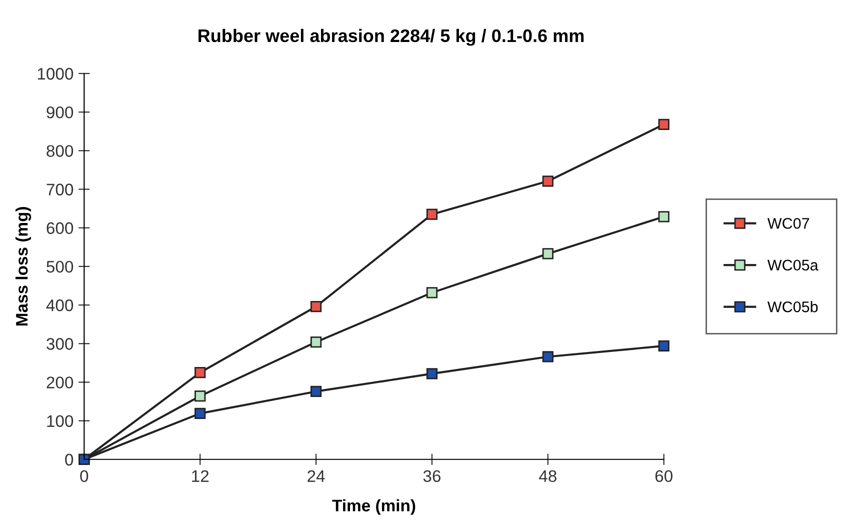 The height and width of the screenshot is (525, 850). Describe the element at coordinates (663, 476) in the screenshot. I see `x-tick-label: 60` at that location.